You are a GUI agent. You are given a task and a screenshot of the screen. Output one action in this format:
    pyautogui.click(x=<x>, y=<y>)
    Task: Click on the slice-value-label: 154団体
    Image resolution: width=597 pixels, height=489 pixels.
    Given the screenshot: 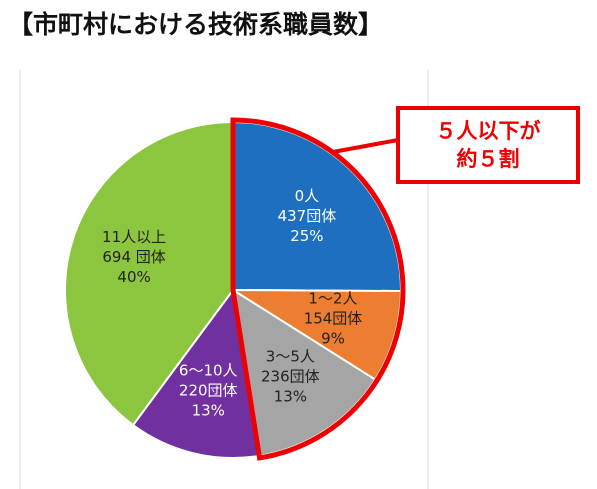 What is the action you would take?
    pyautogui.click(x=333, y=319)
    